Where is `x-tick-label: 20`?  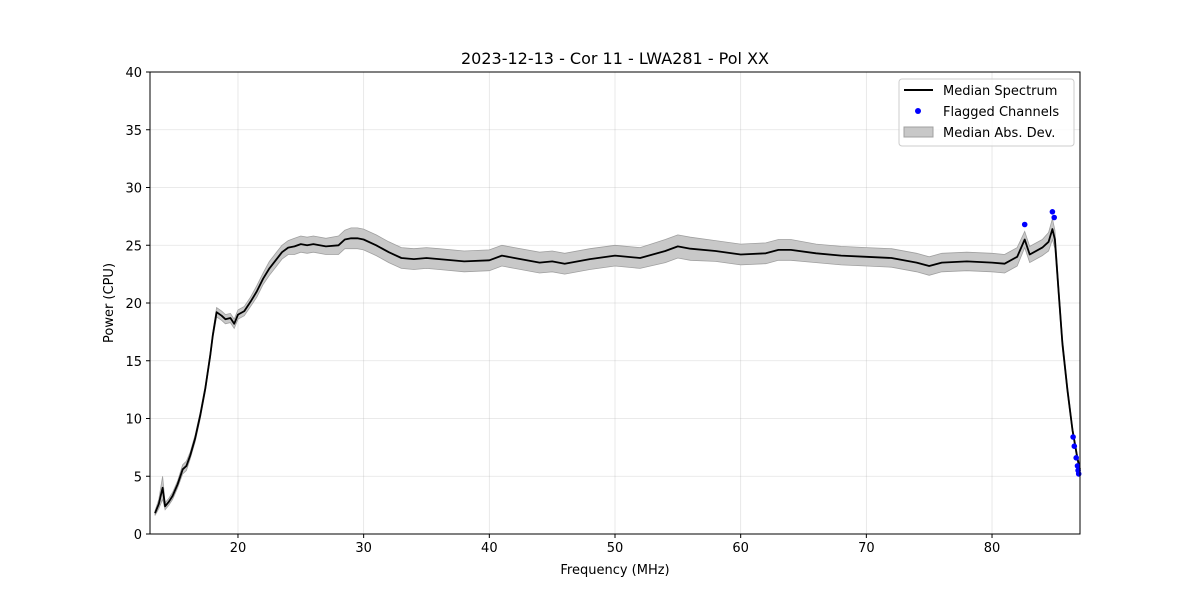
x-tick-label: 20 is located at coordinates (238, 548).